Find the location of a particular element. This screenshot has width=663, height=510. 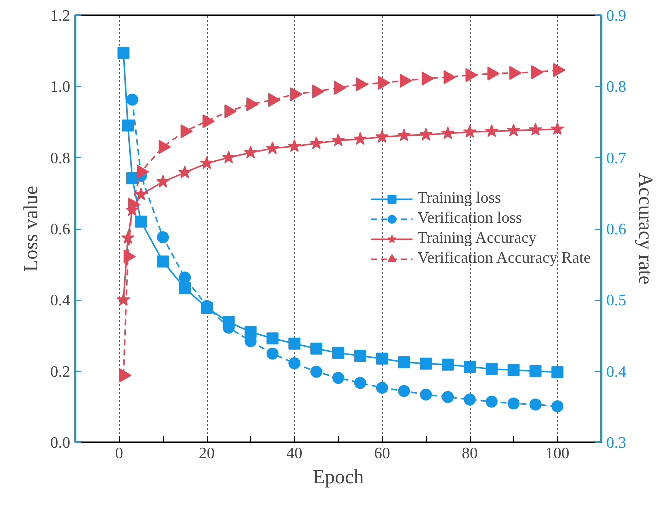

y2-axis-title: Accuracy rate is located at coordinates (645, 229).